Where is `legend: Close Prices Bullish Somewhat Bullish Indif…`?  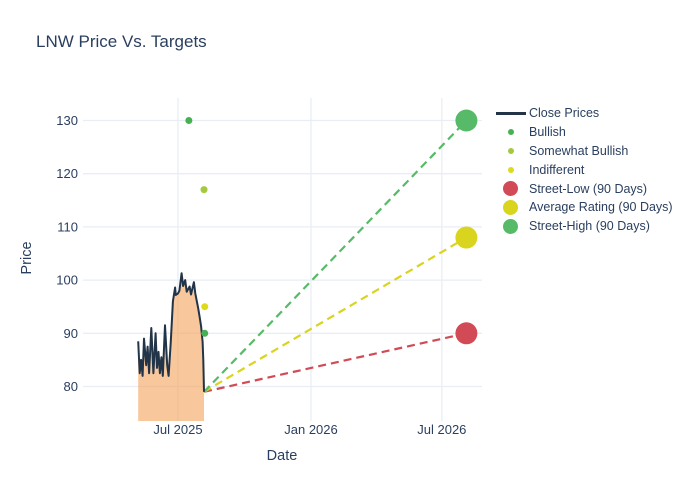
legend: Close Prices Bullish Somewhat Bullish Indif… is located at coordinates (583, 170).